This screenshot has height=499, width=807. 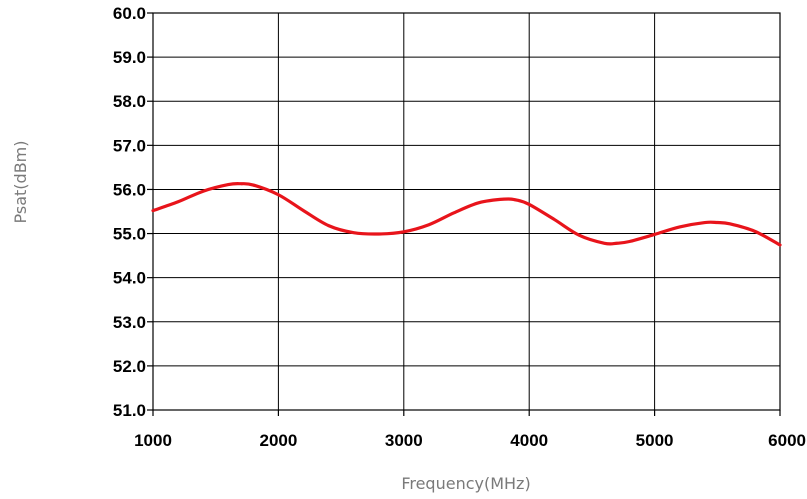 I want to click on y-tick-label-4: 55.0, so click(x=129, y=234).